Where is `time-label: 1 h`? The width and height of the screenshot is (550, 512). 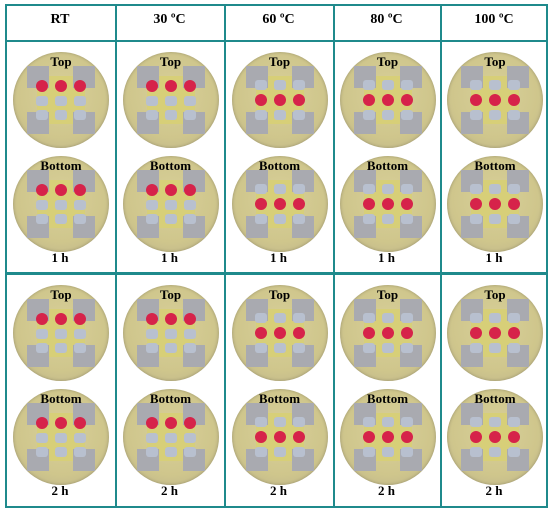
time-label: 1 h is located at coordinates (60, 257).